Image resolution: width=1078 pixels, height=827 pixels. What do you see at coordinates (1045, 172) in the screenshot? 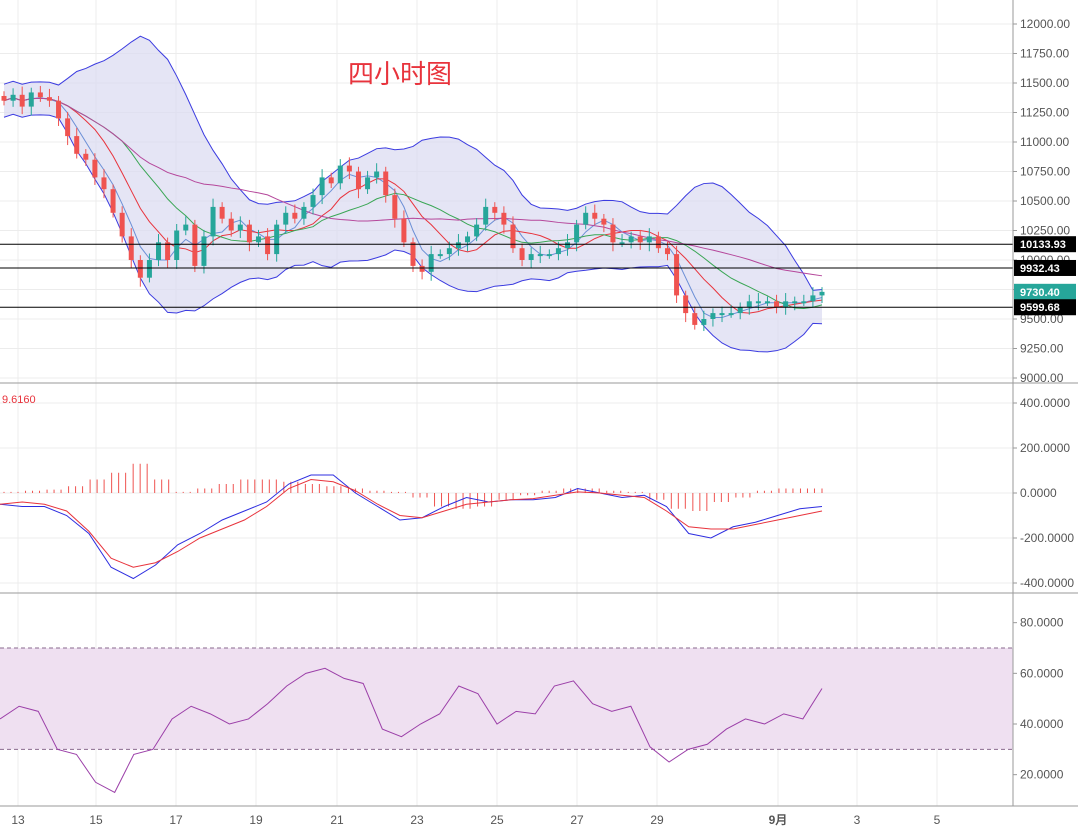
I see `price-y-tick-label: 10750.00` at bounding box center [1045, 172].